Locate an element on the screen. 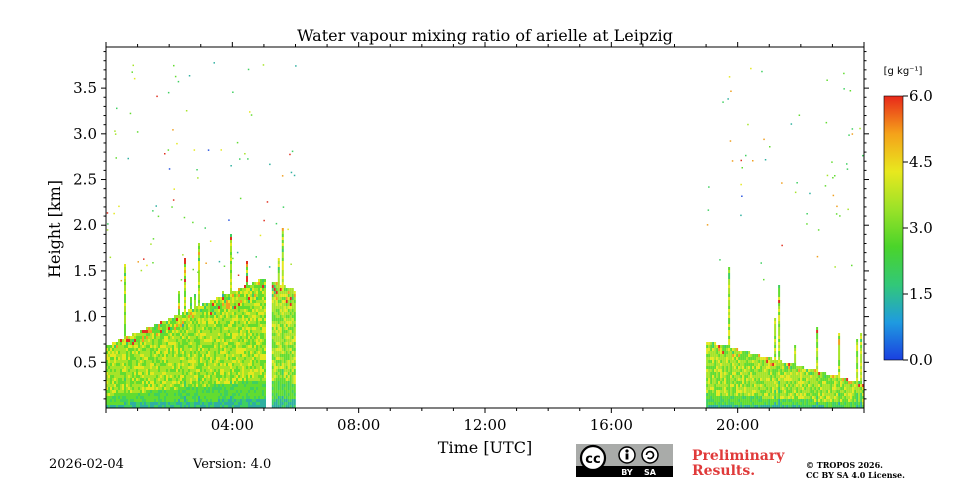 The height and width of the screenshot is (480, 960). preliminary-line2: Results. is located at coordinates (724, 471).